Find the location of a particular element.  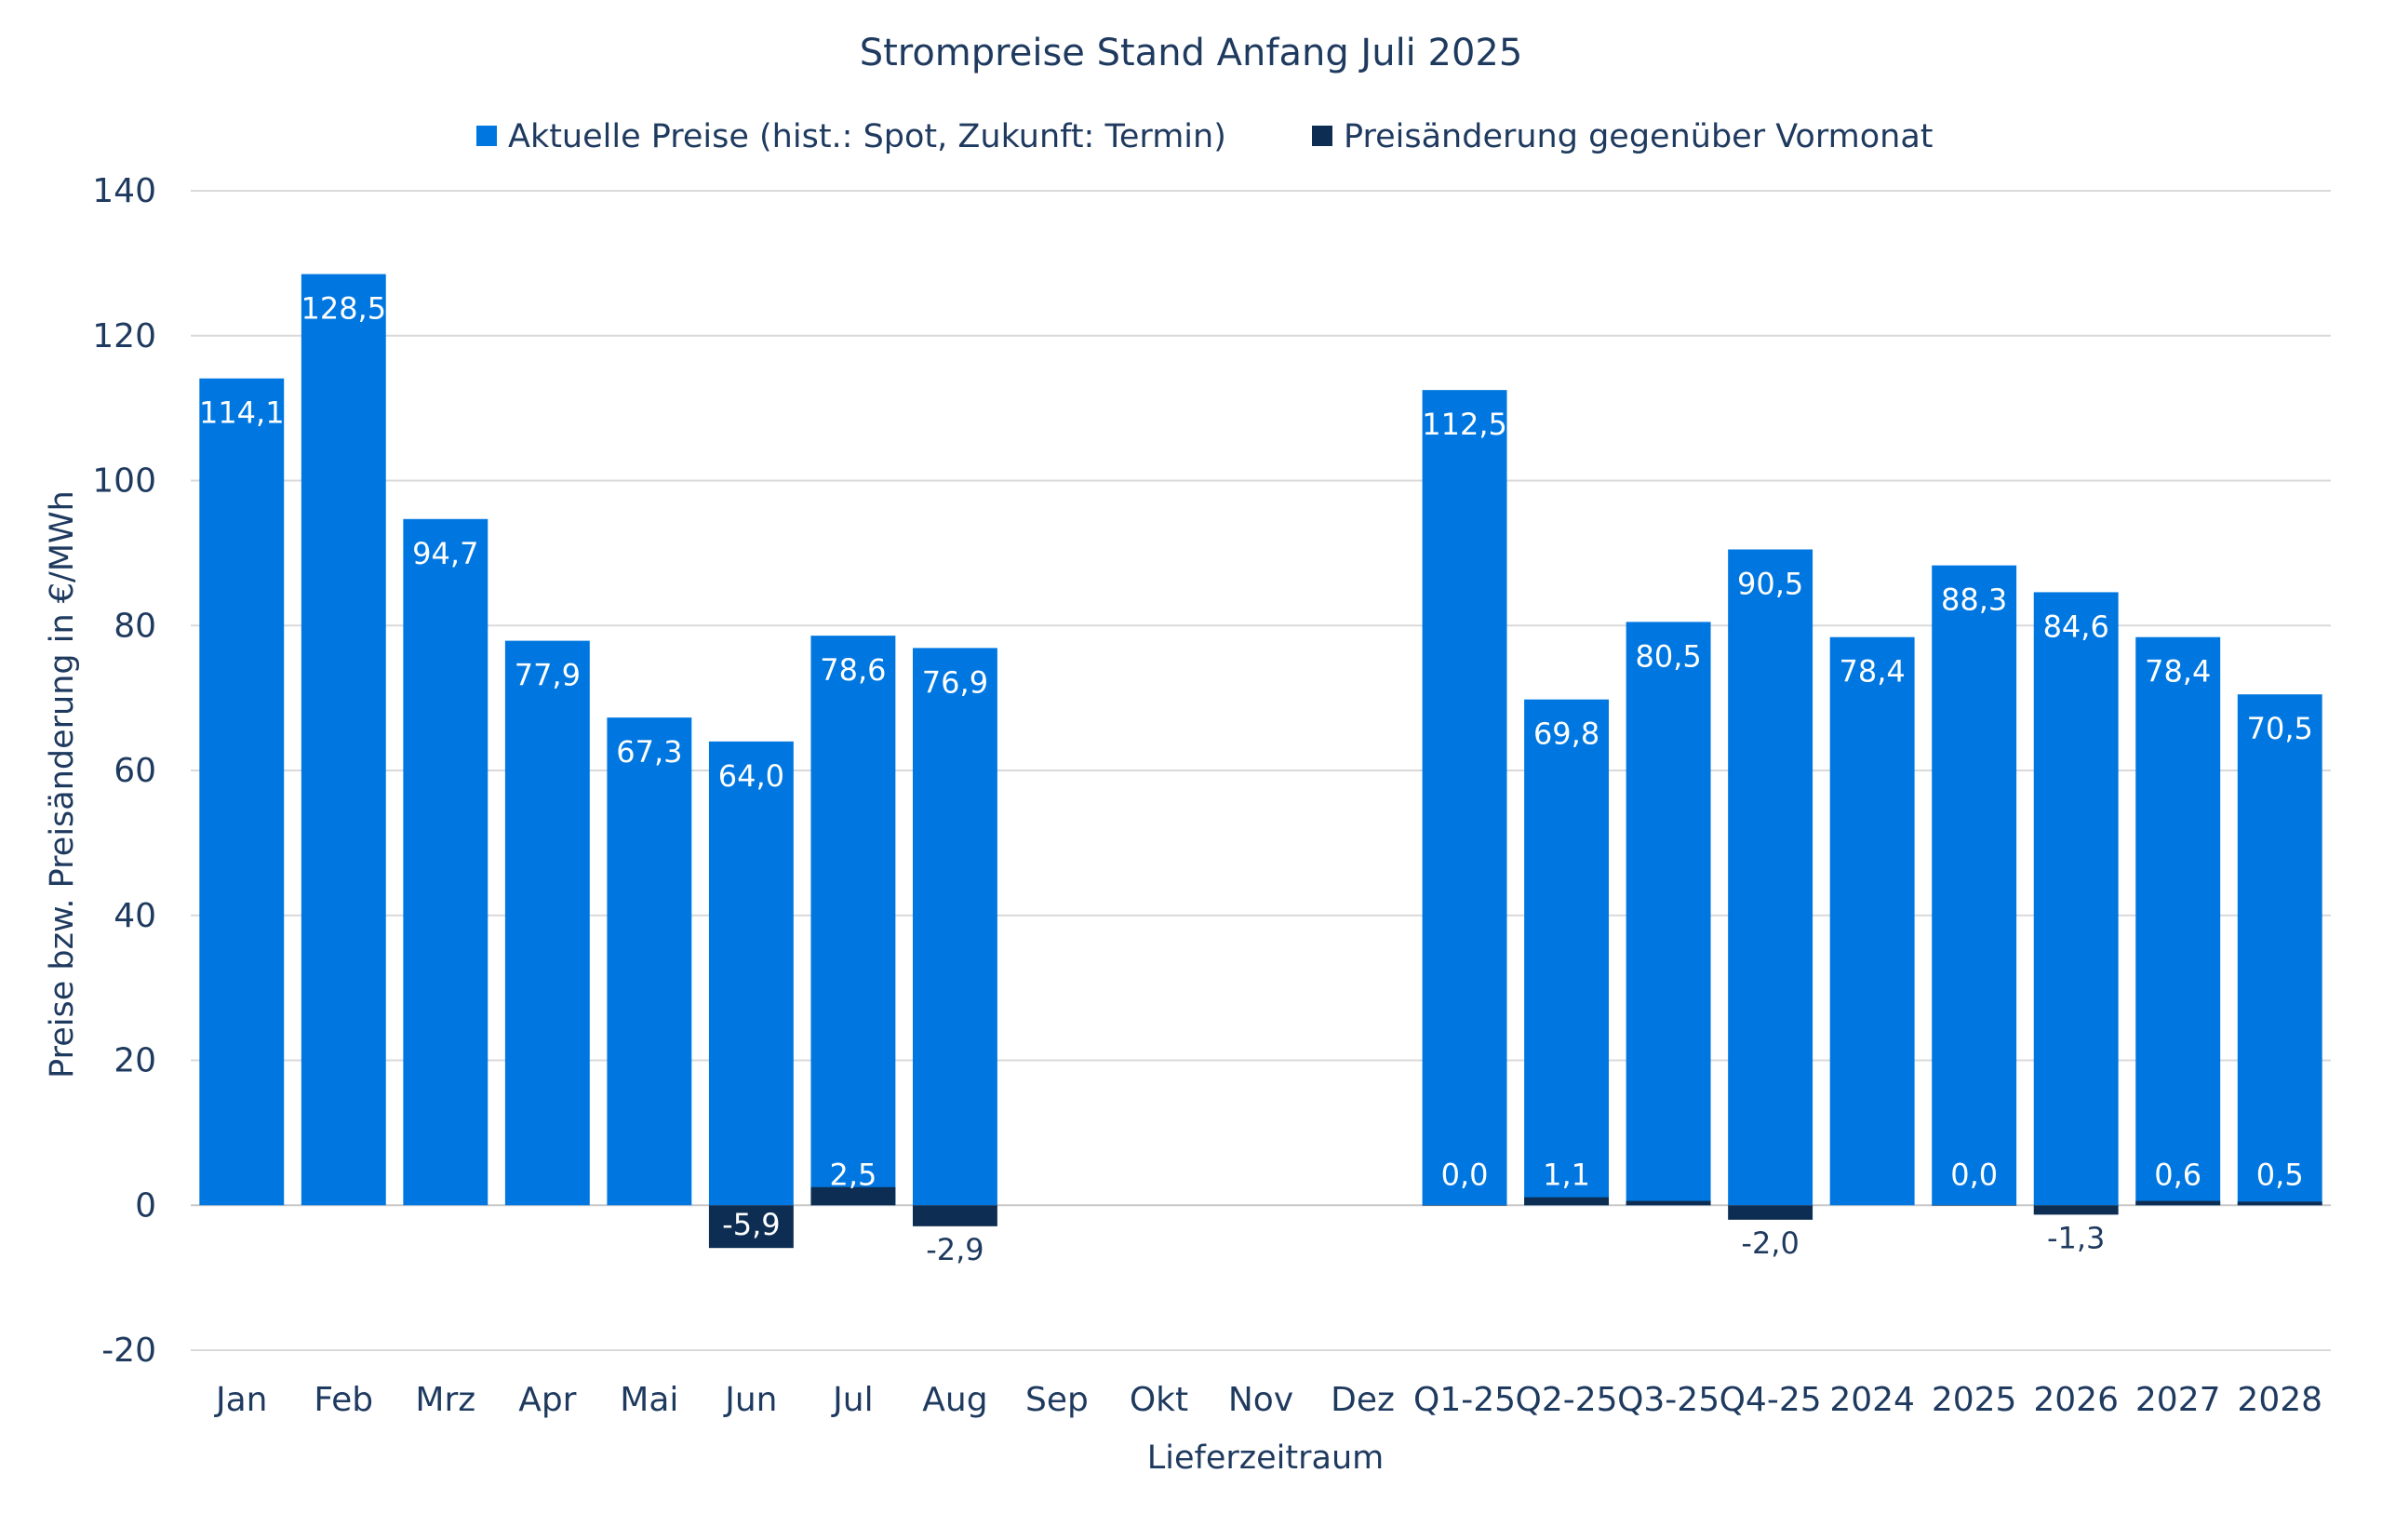

x-tick-label: Feb is located at coordinates (343, 1400).